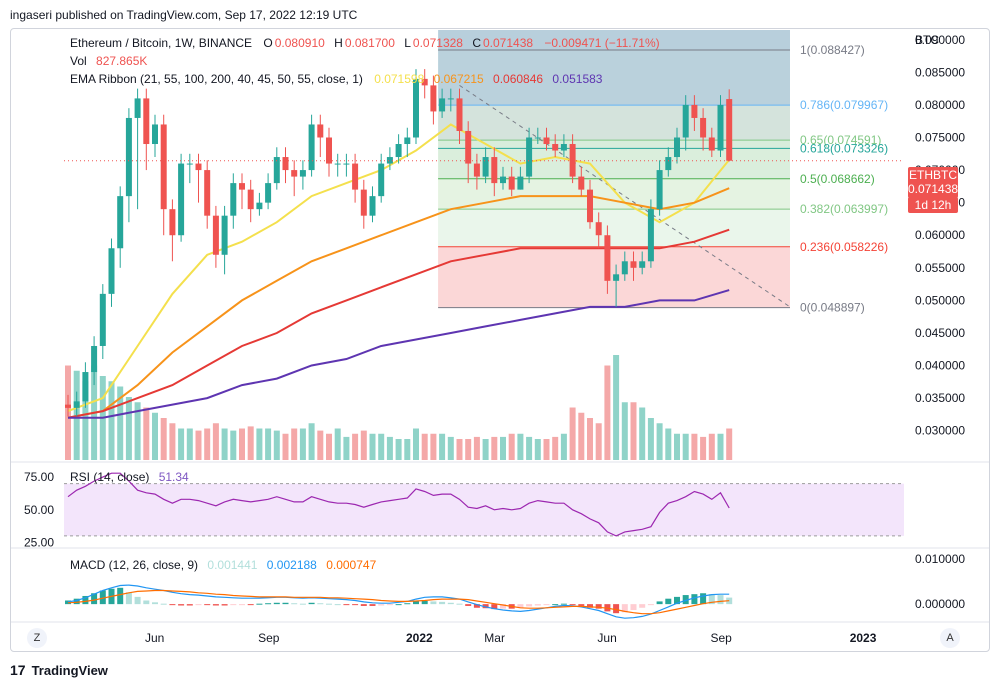  What do you see at coordinates (602, 43) in the screenshot?
I see `change-value: −0.009471 (−11.71%)` at bounding box center [602, 43].